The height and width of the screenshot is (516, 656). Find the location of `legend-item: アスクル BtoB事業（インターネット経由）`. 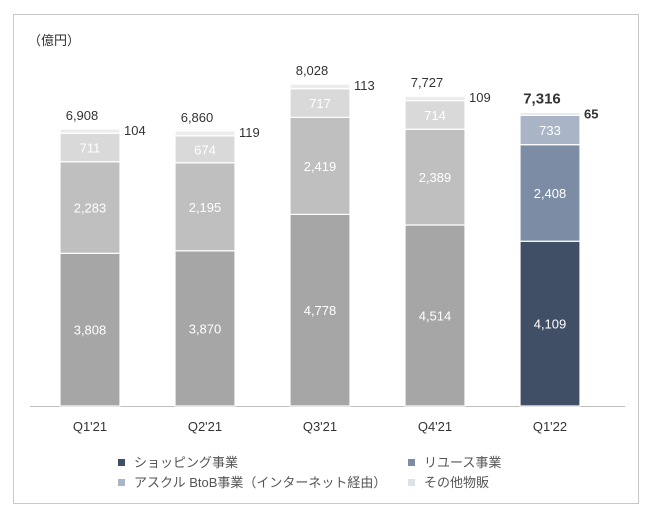

legend-item: アスクル BtoB事業（インターネット経由） is located at coordinates (252, 481).